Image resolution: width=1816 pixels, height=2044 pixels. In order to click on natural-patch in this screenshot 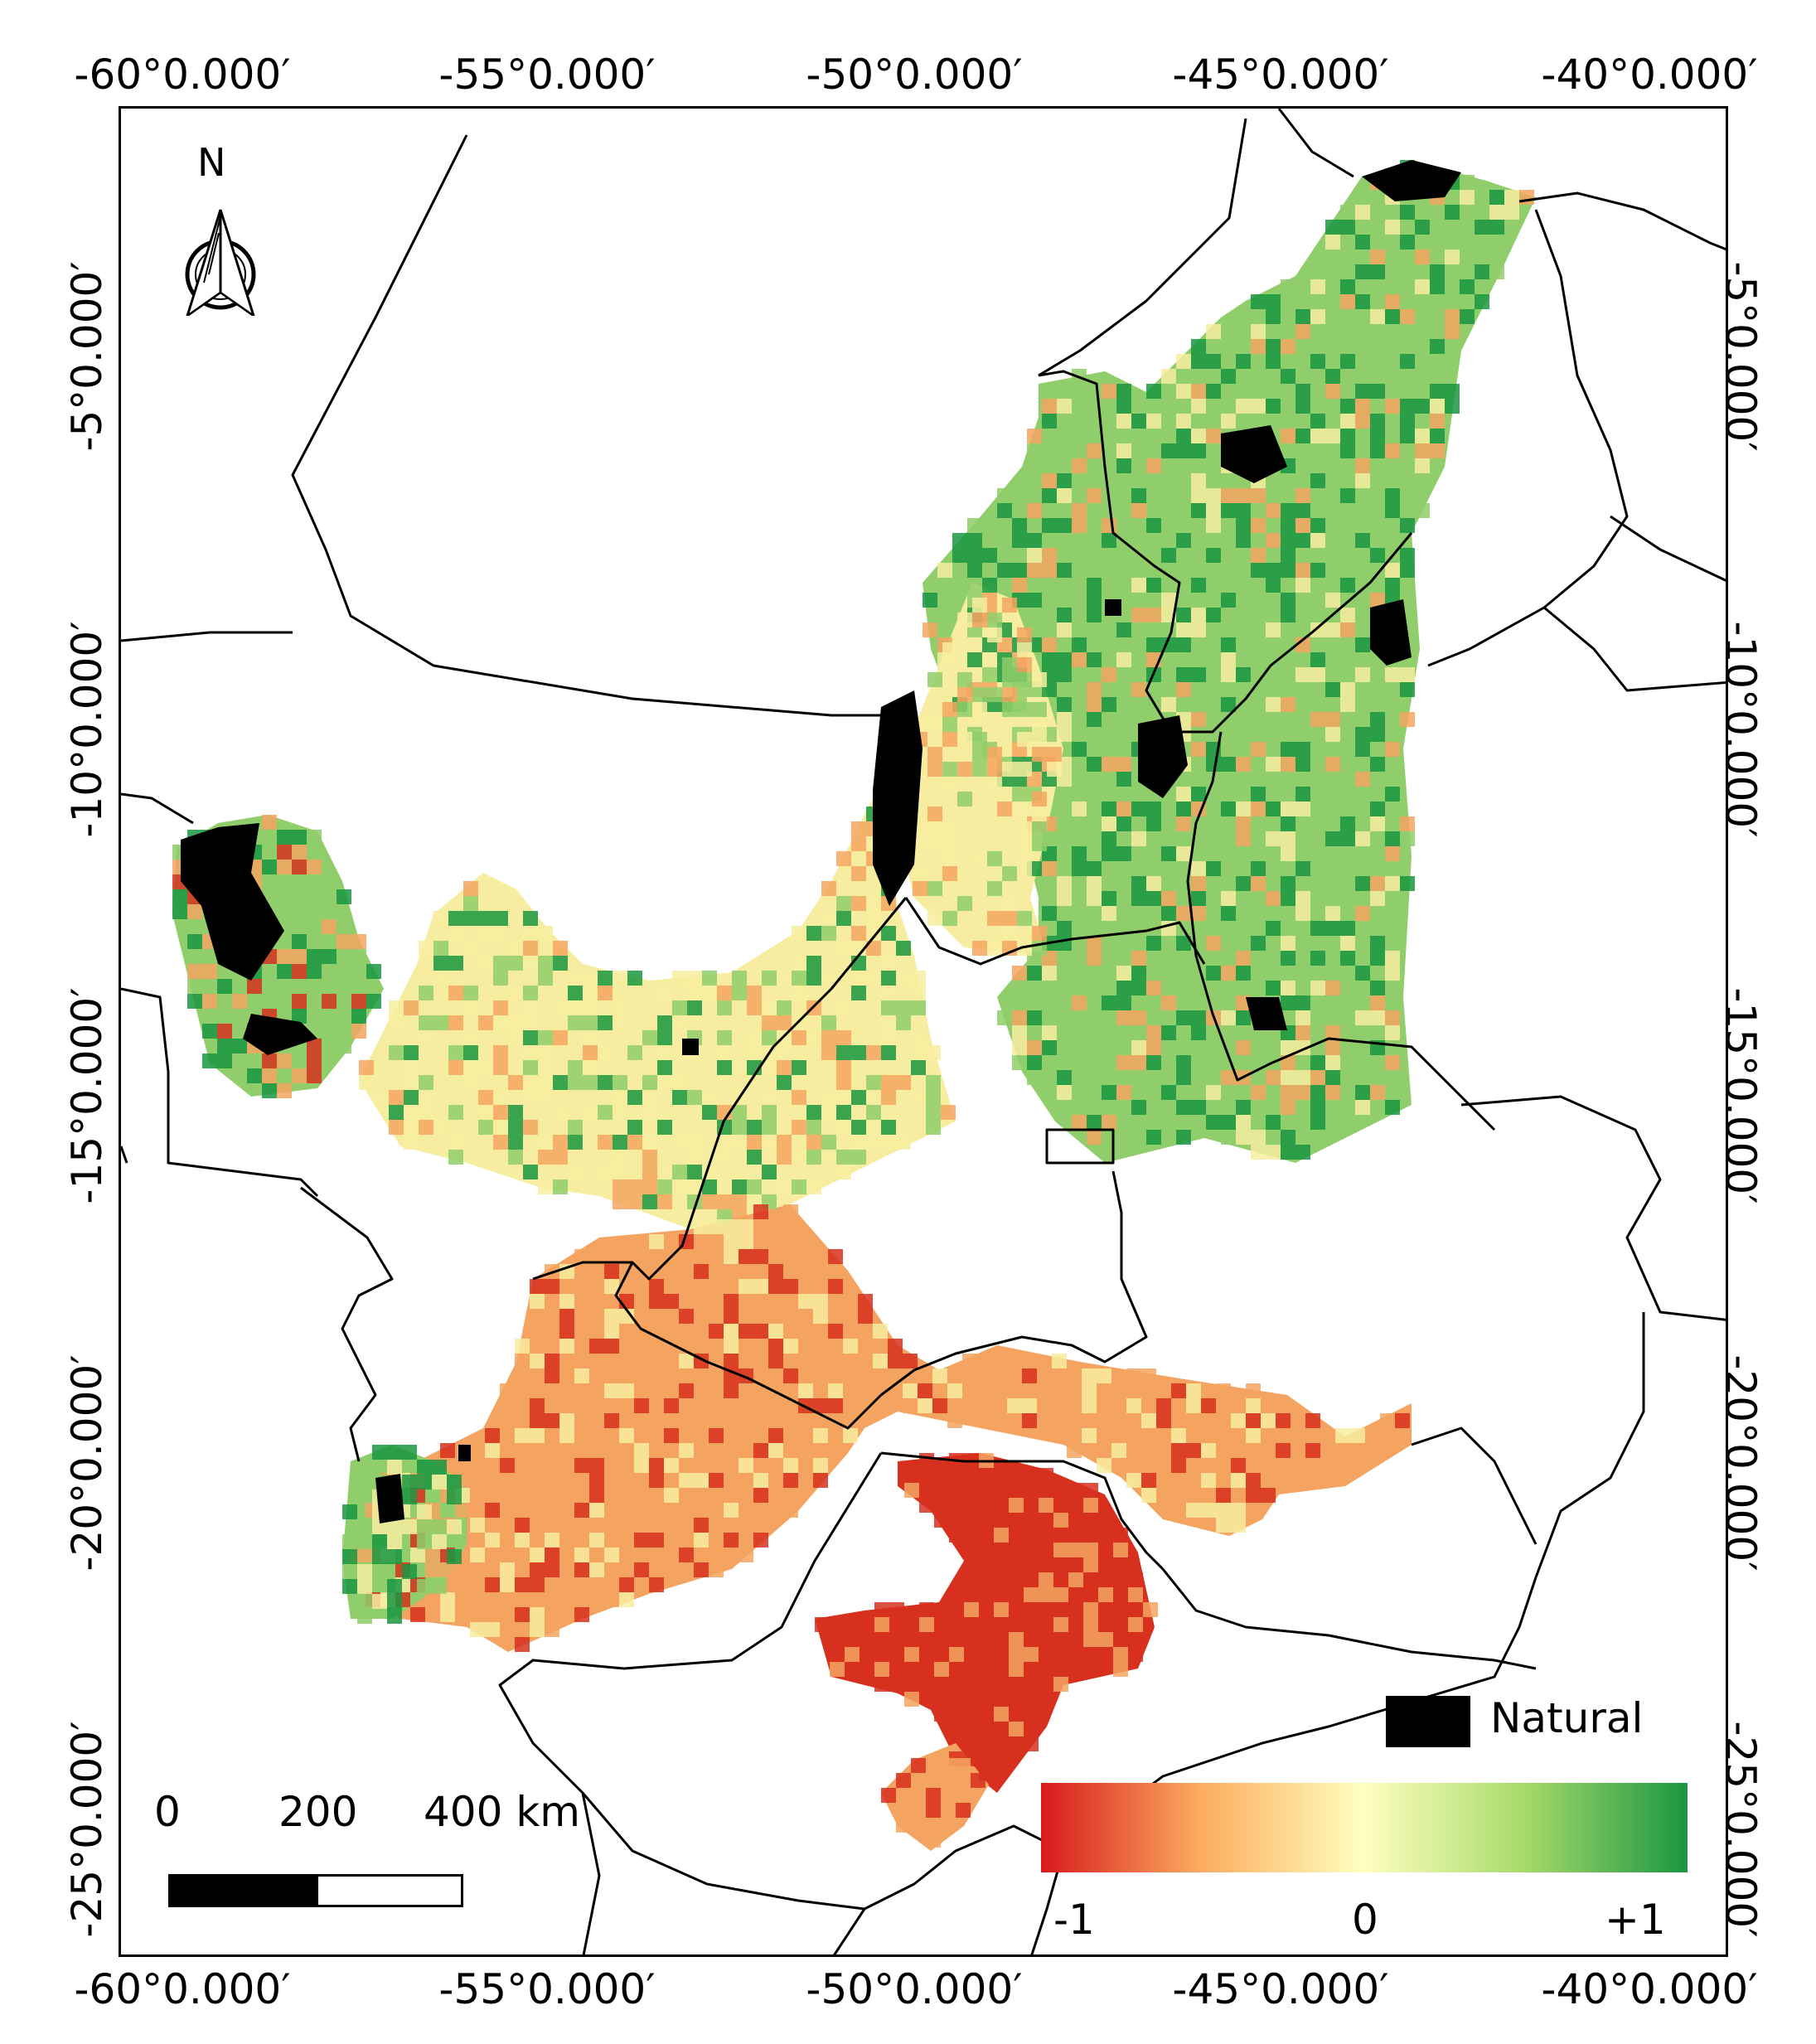, I will do `click(1254, 454)`.